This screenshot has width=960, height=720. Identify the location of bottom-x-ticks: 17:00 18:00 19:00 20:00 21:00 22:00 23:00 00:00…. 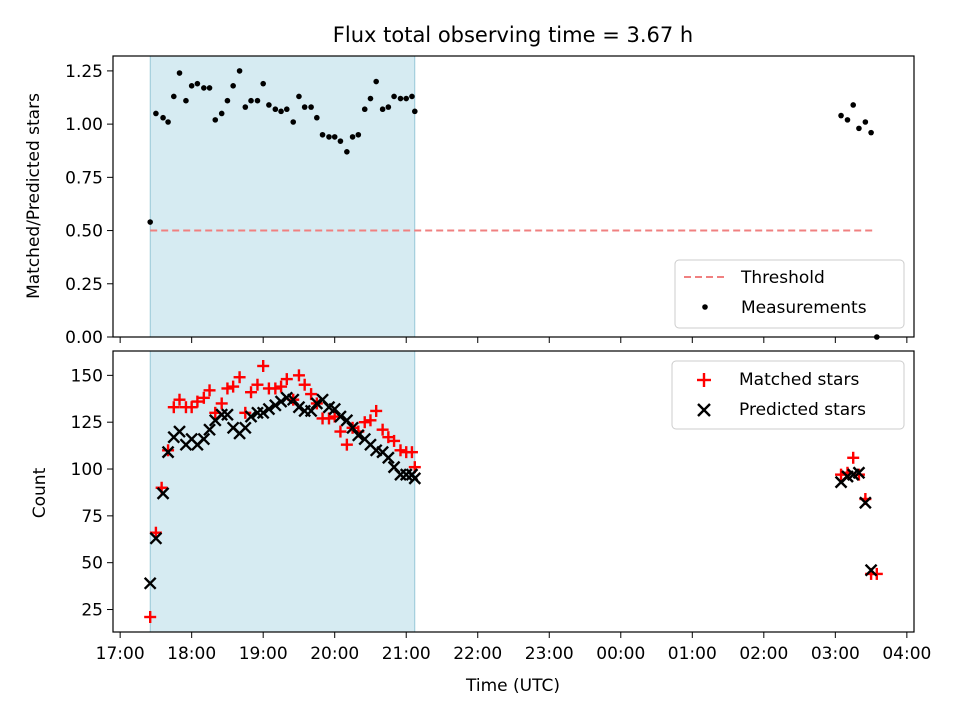
(513, 648).